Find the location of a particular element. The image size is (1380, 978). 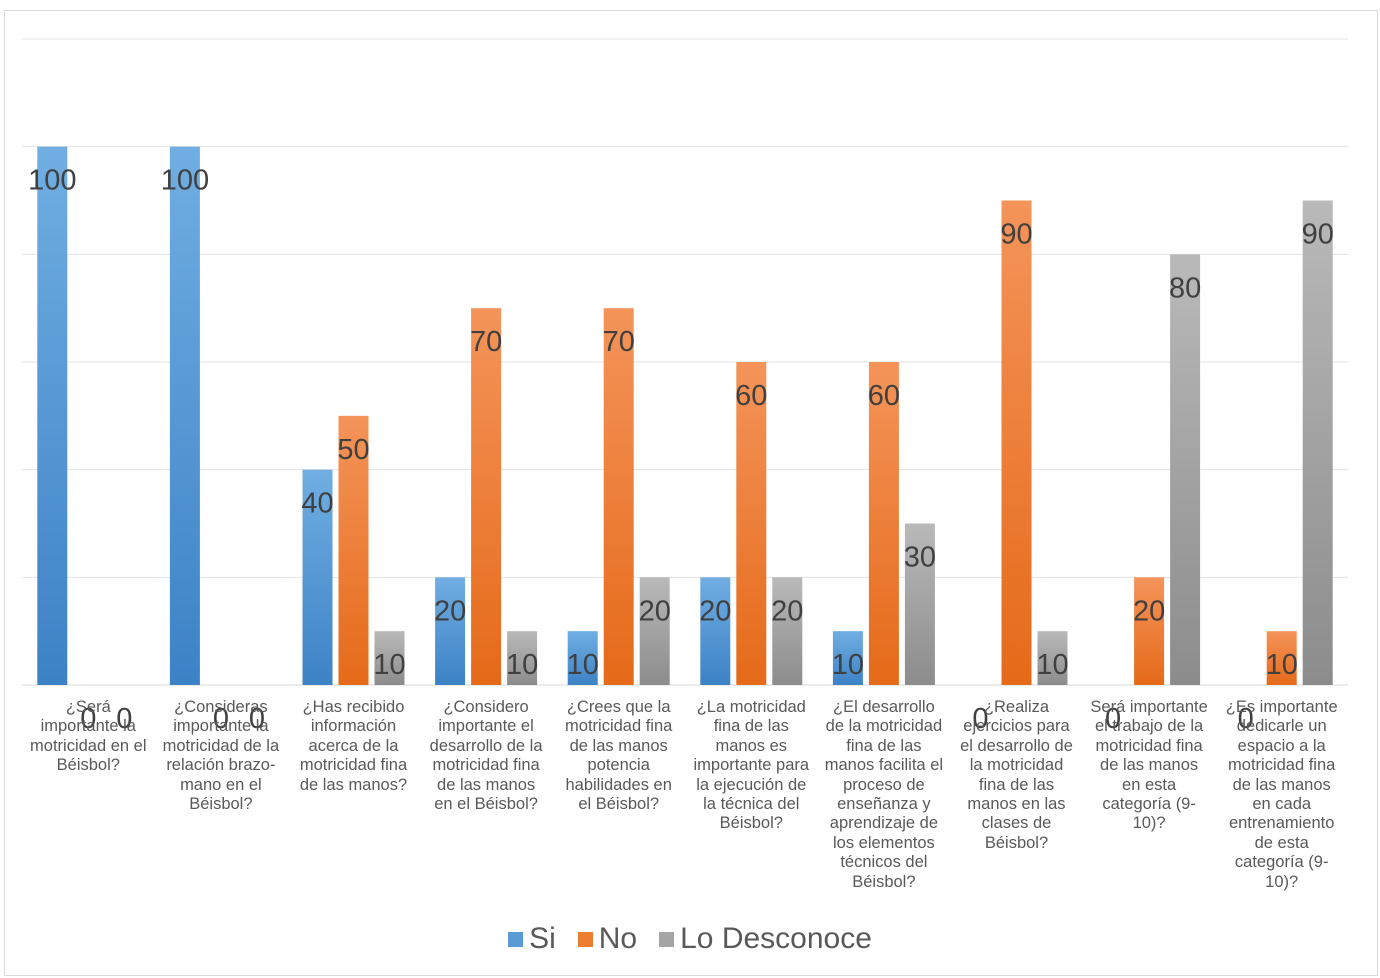

data-label: 80 is located at coordinates (1185, 288).